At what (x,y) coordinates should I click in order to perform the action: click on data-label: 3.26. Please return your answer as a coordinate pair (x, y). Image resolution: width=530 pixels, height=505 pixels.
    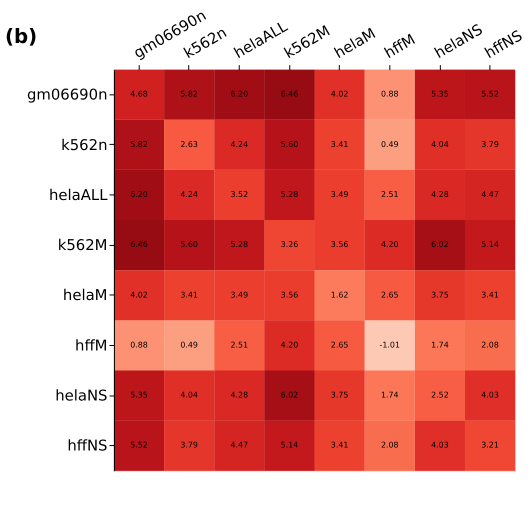
    Looking at the image, I should click on (289, 245).